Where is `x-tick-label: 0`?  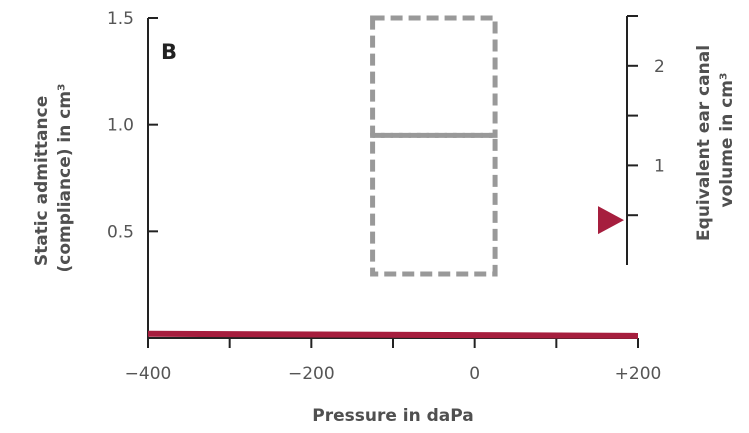 x-tick-label: 0 is located at coordinates (474, 374).